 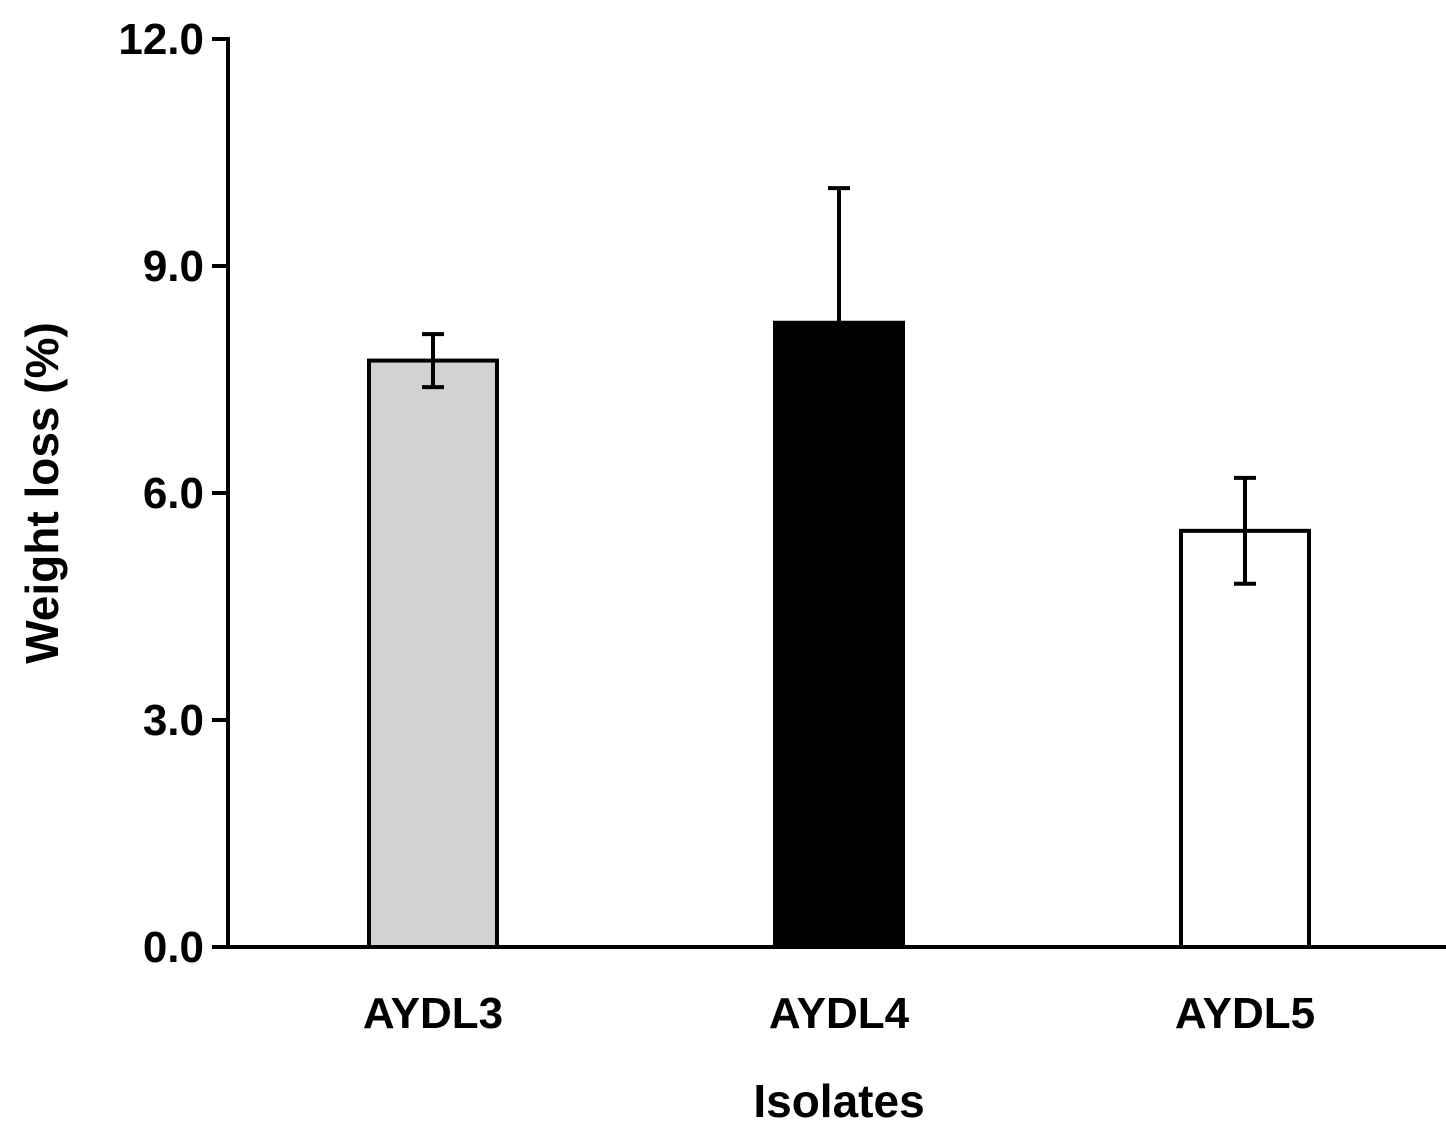 I want to click on y-axis-ticks: 0.0 3.0 6.0 9.0 12.0, so click(x=173, y=493).